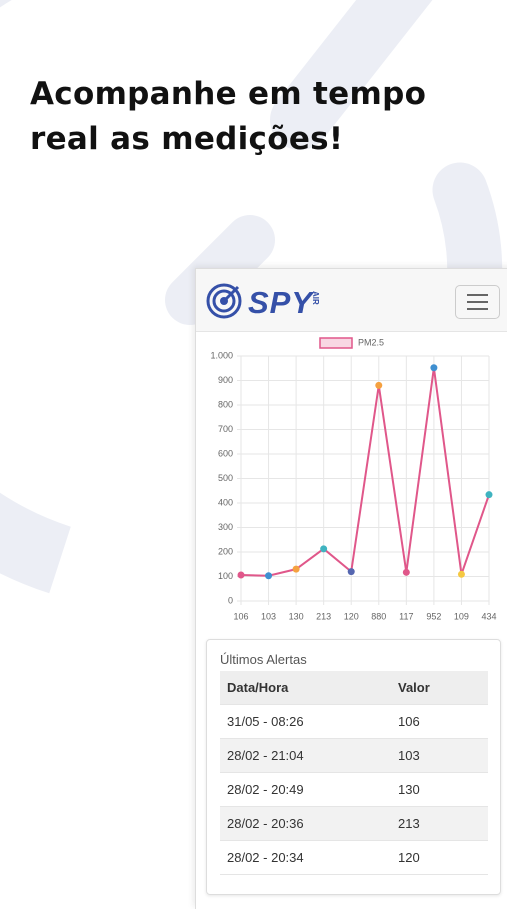 The image size is (507, 909). Describe the element at coordinates (281, 302) in the screenshot. I see `logo-text: SPY` at that location.